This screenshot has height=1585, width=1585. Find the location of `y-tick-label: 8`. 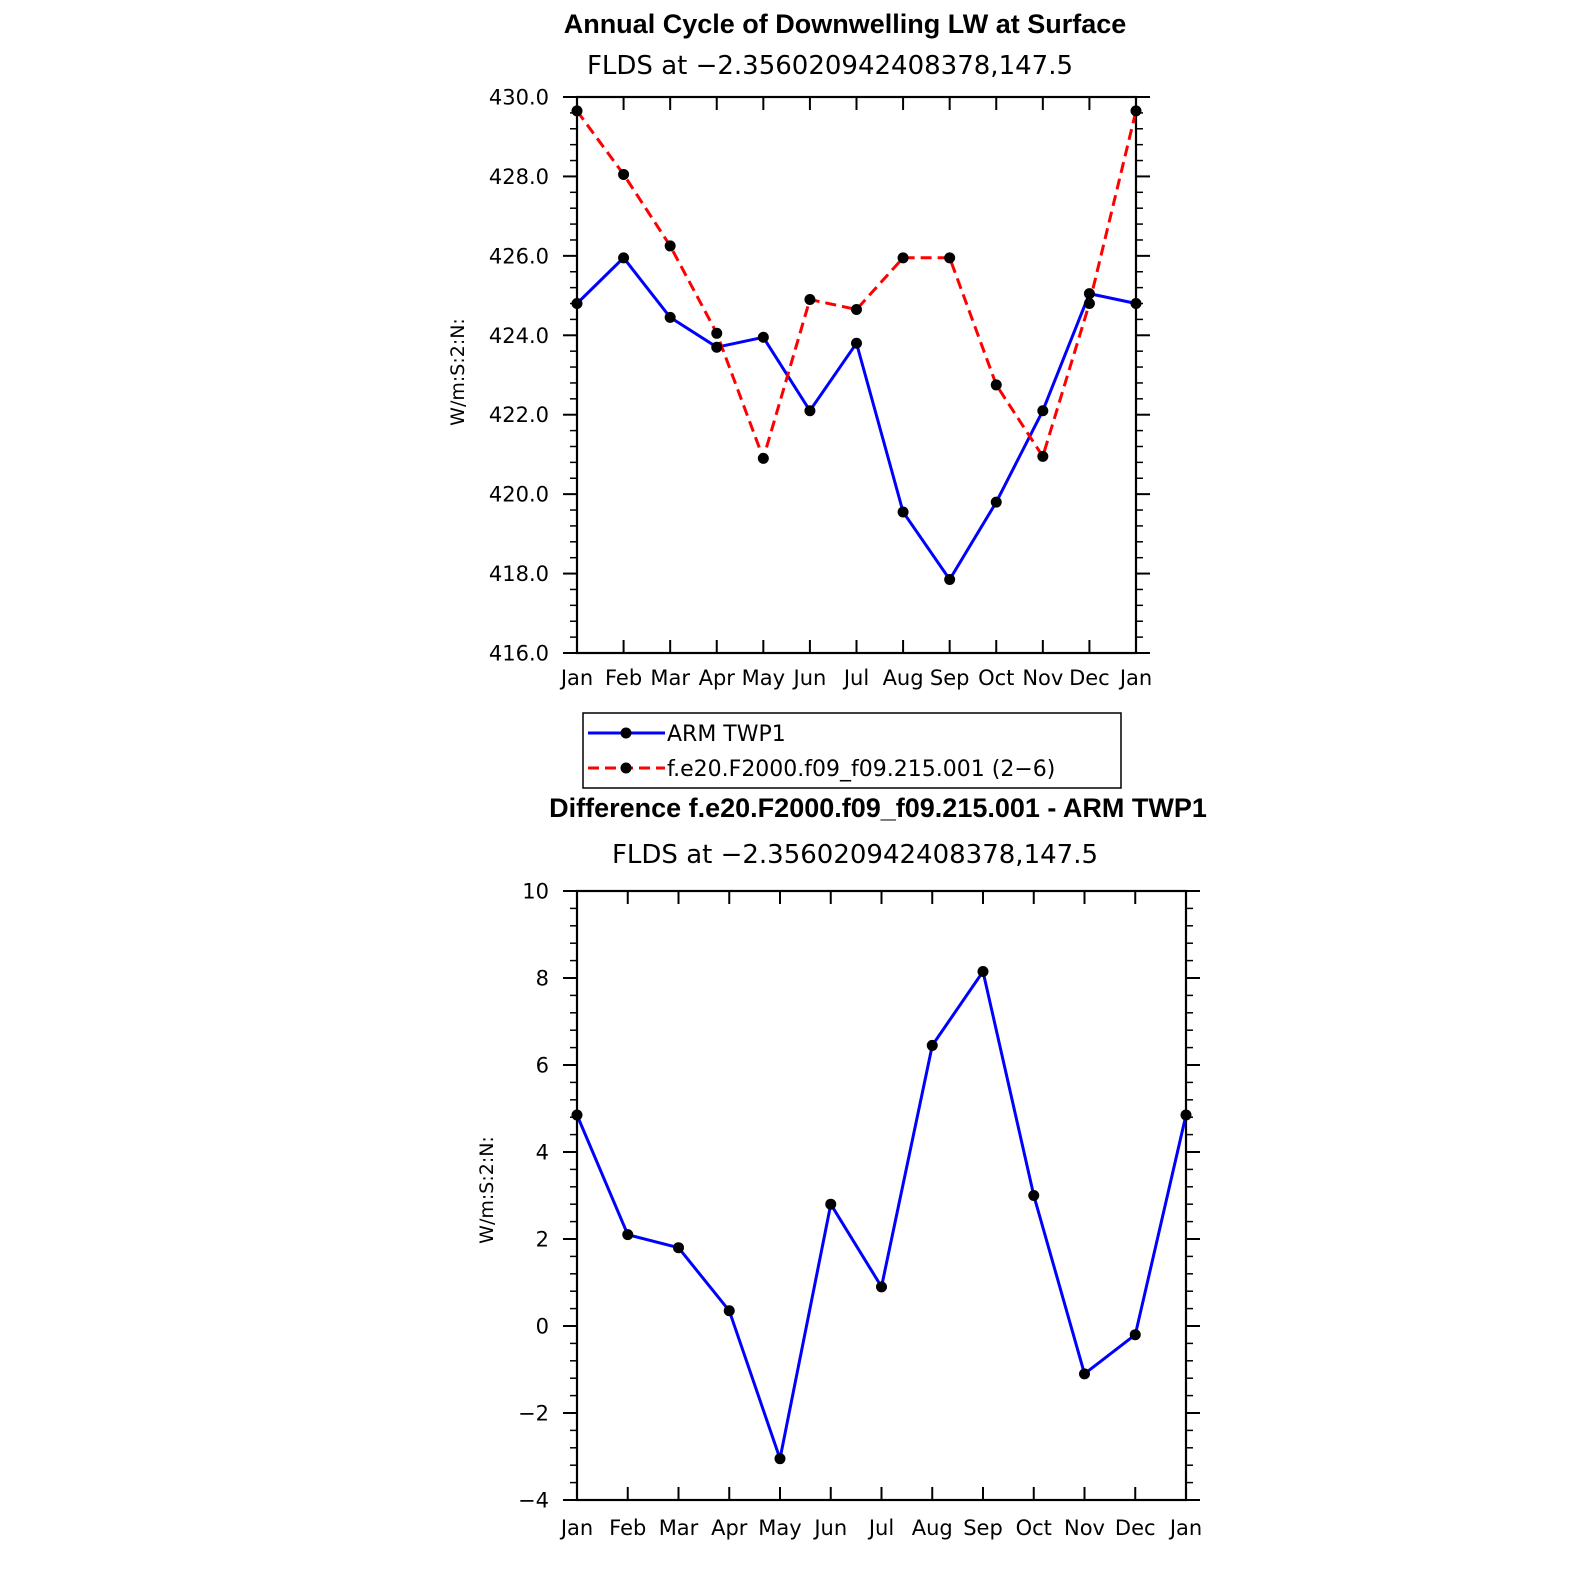

y-tick-label: 8 is located at coordinates (542, 979).